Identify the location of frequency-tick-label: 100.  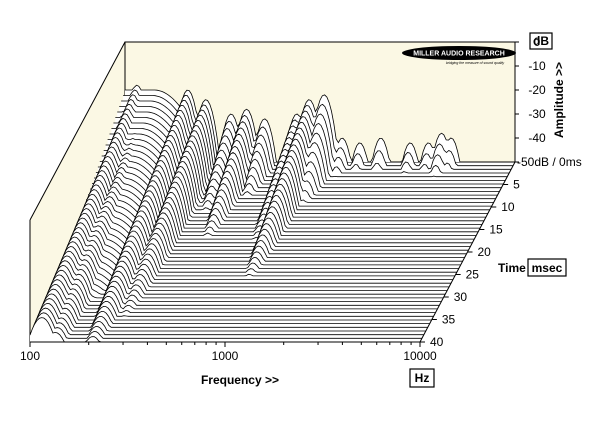
(30, 356).